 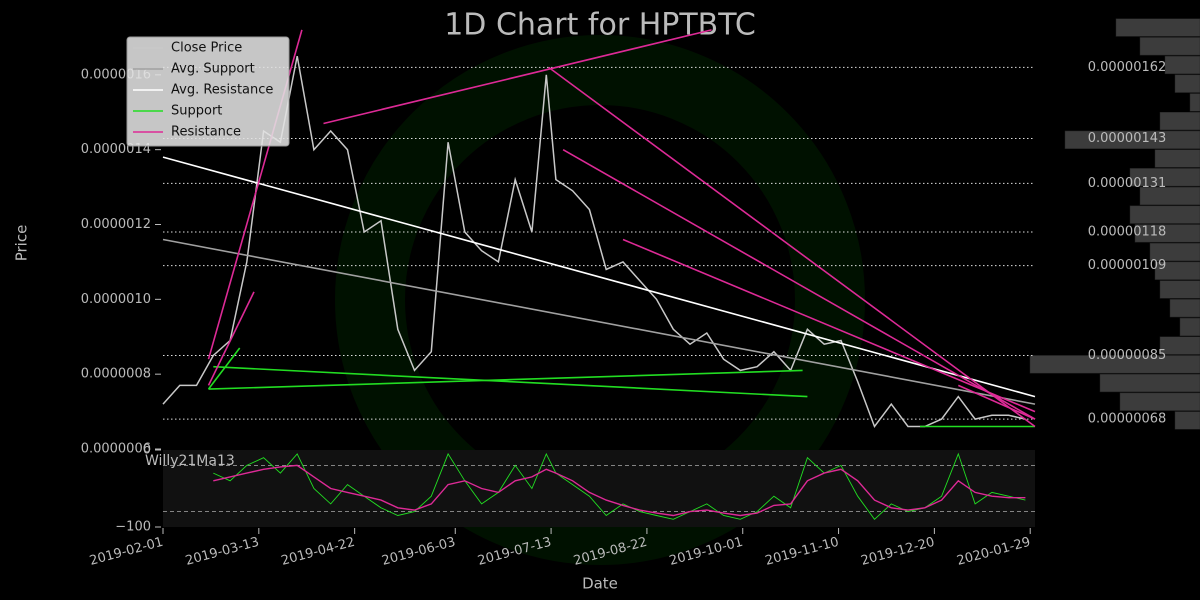 I want to click on y-tick-label: 0, so click(x=147, y=450).